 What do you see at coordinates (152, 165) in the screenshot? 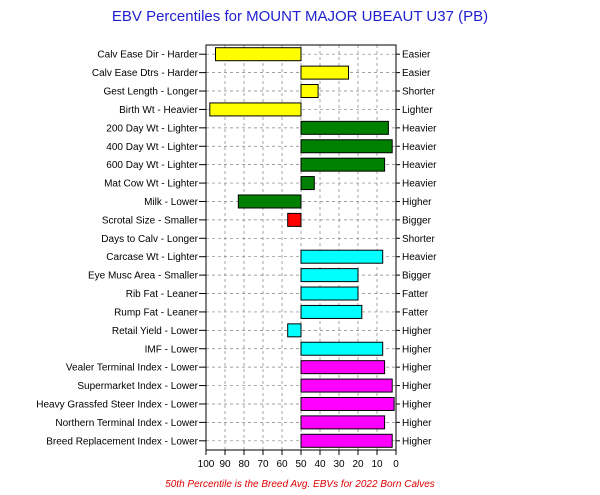
I see `category-label: 600 Day Wt - Lighter` at bounding box center [152, 165].